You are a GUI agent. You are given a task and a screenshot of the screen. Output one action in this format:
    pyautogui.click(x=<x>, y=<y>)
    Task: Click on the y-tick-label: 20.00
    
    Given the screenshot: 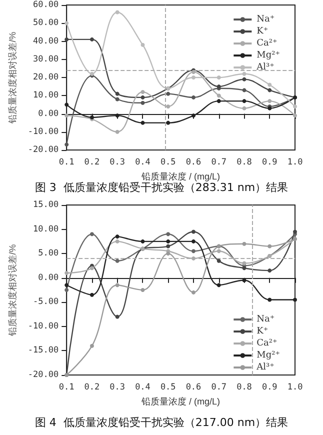 What is the action you would take?
    pyautogui.click(x=46, y=77)
    